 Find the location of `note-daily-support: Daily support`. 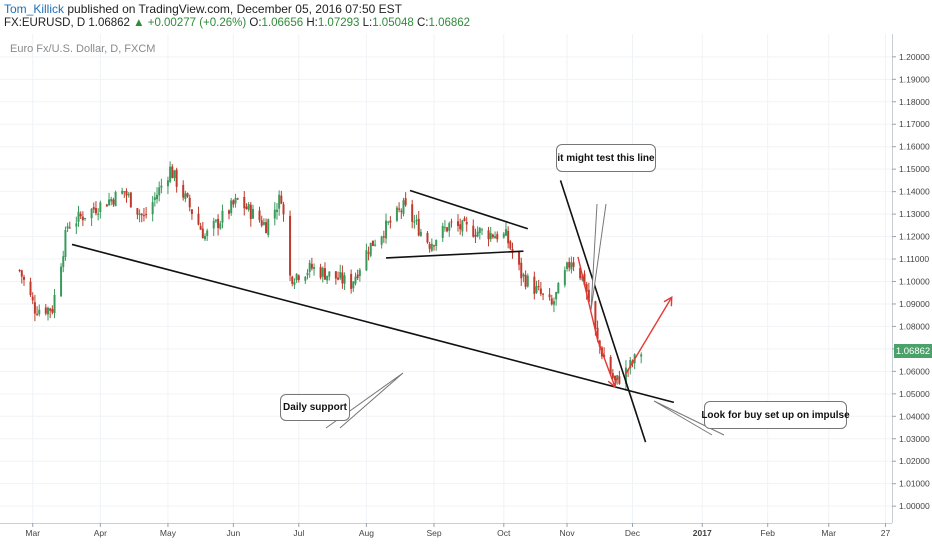

note-daily-support: Daily support is located at coordinates (315, 407).